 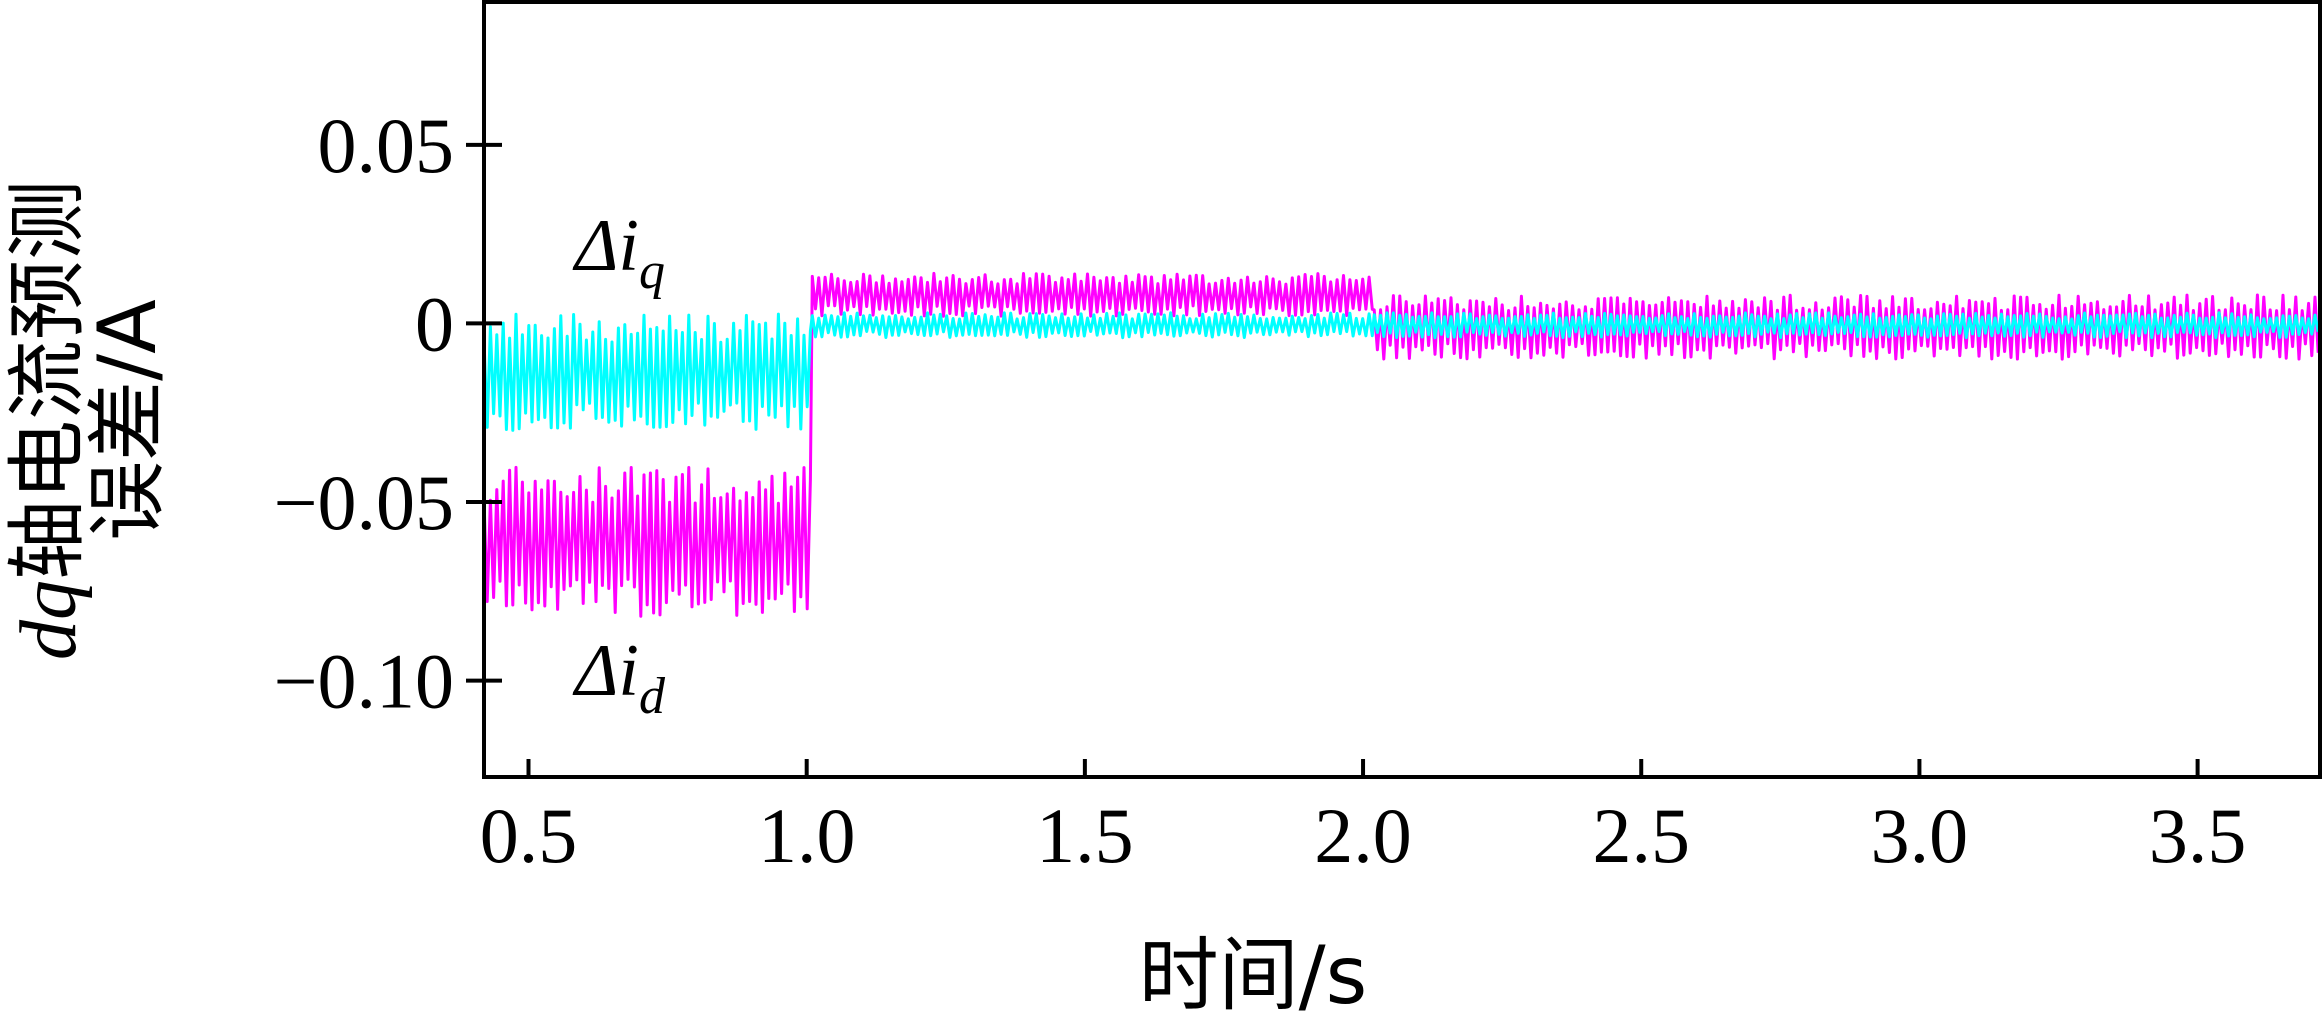 What do you see at coordinates (1085, 835) in the screenshot?
I see `x-tick-label: 1.5` at bounding box center [1085, 835].